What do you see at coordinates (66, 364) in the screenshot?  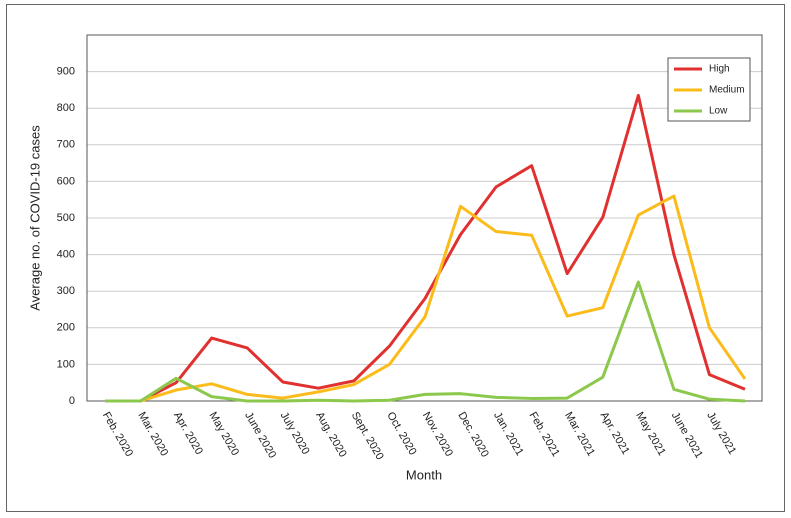 I see `y-tick-label: 100` at bounding box center [66, 364].